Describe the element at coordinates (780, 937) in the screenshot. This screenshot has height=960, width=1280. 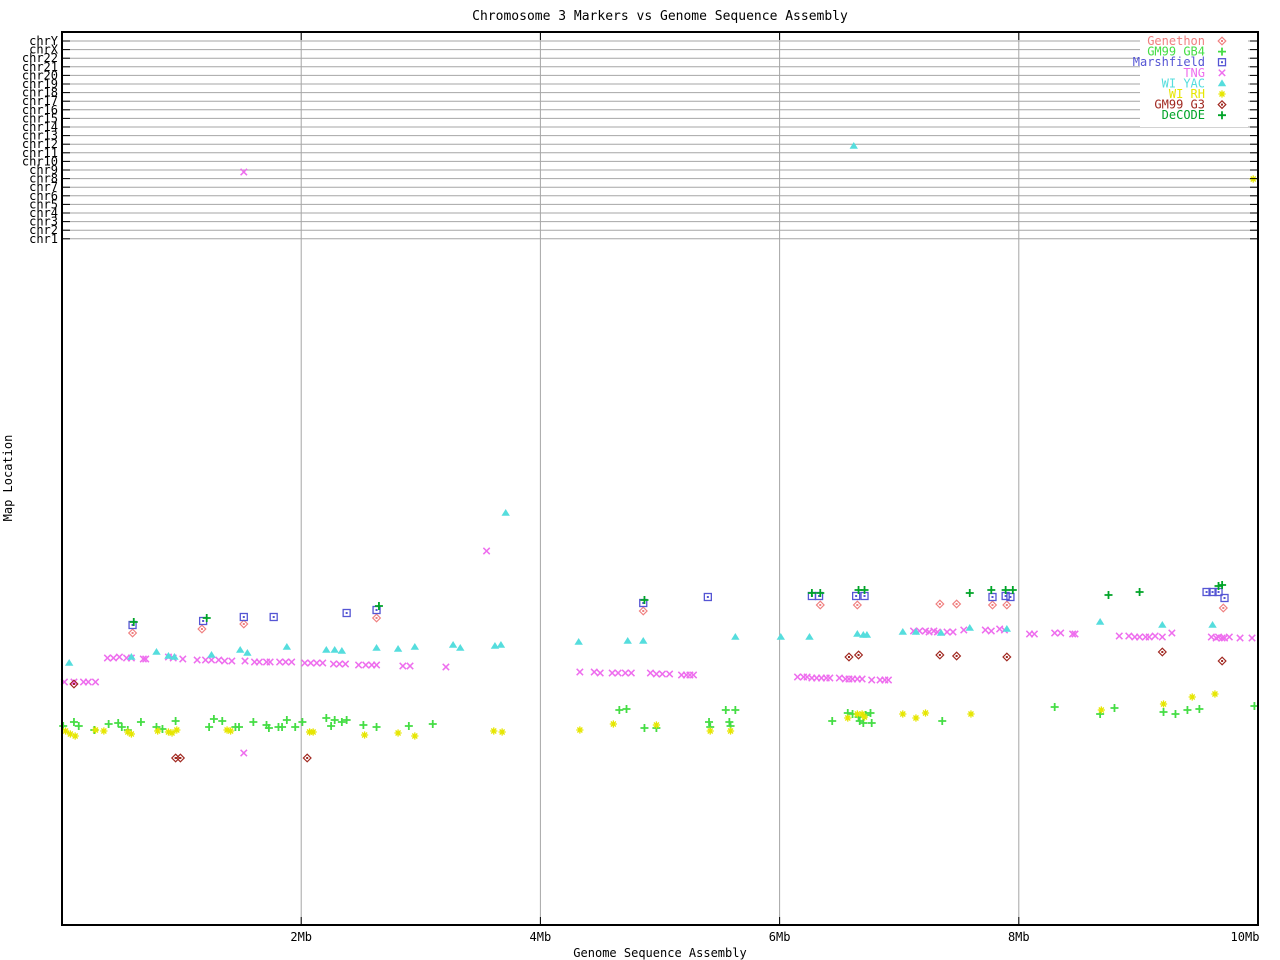
I see `x-tick-label: 6Mb` at that location.